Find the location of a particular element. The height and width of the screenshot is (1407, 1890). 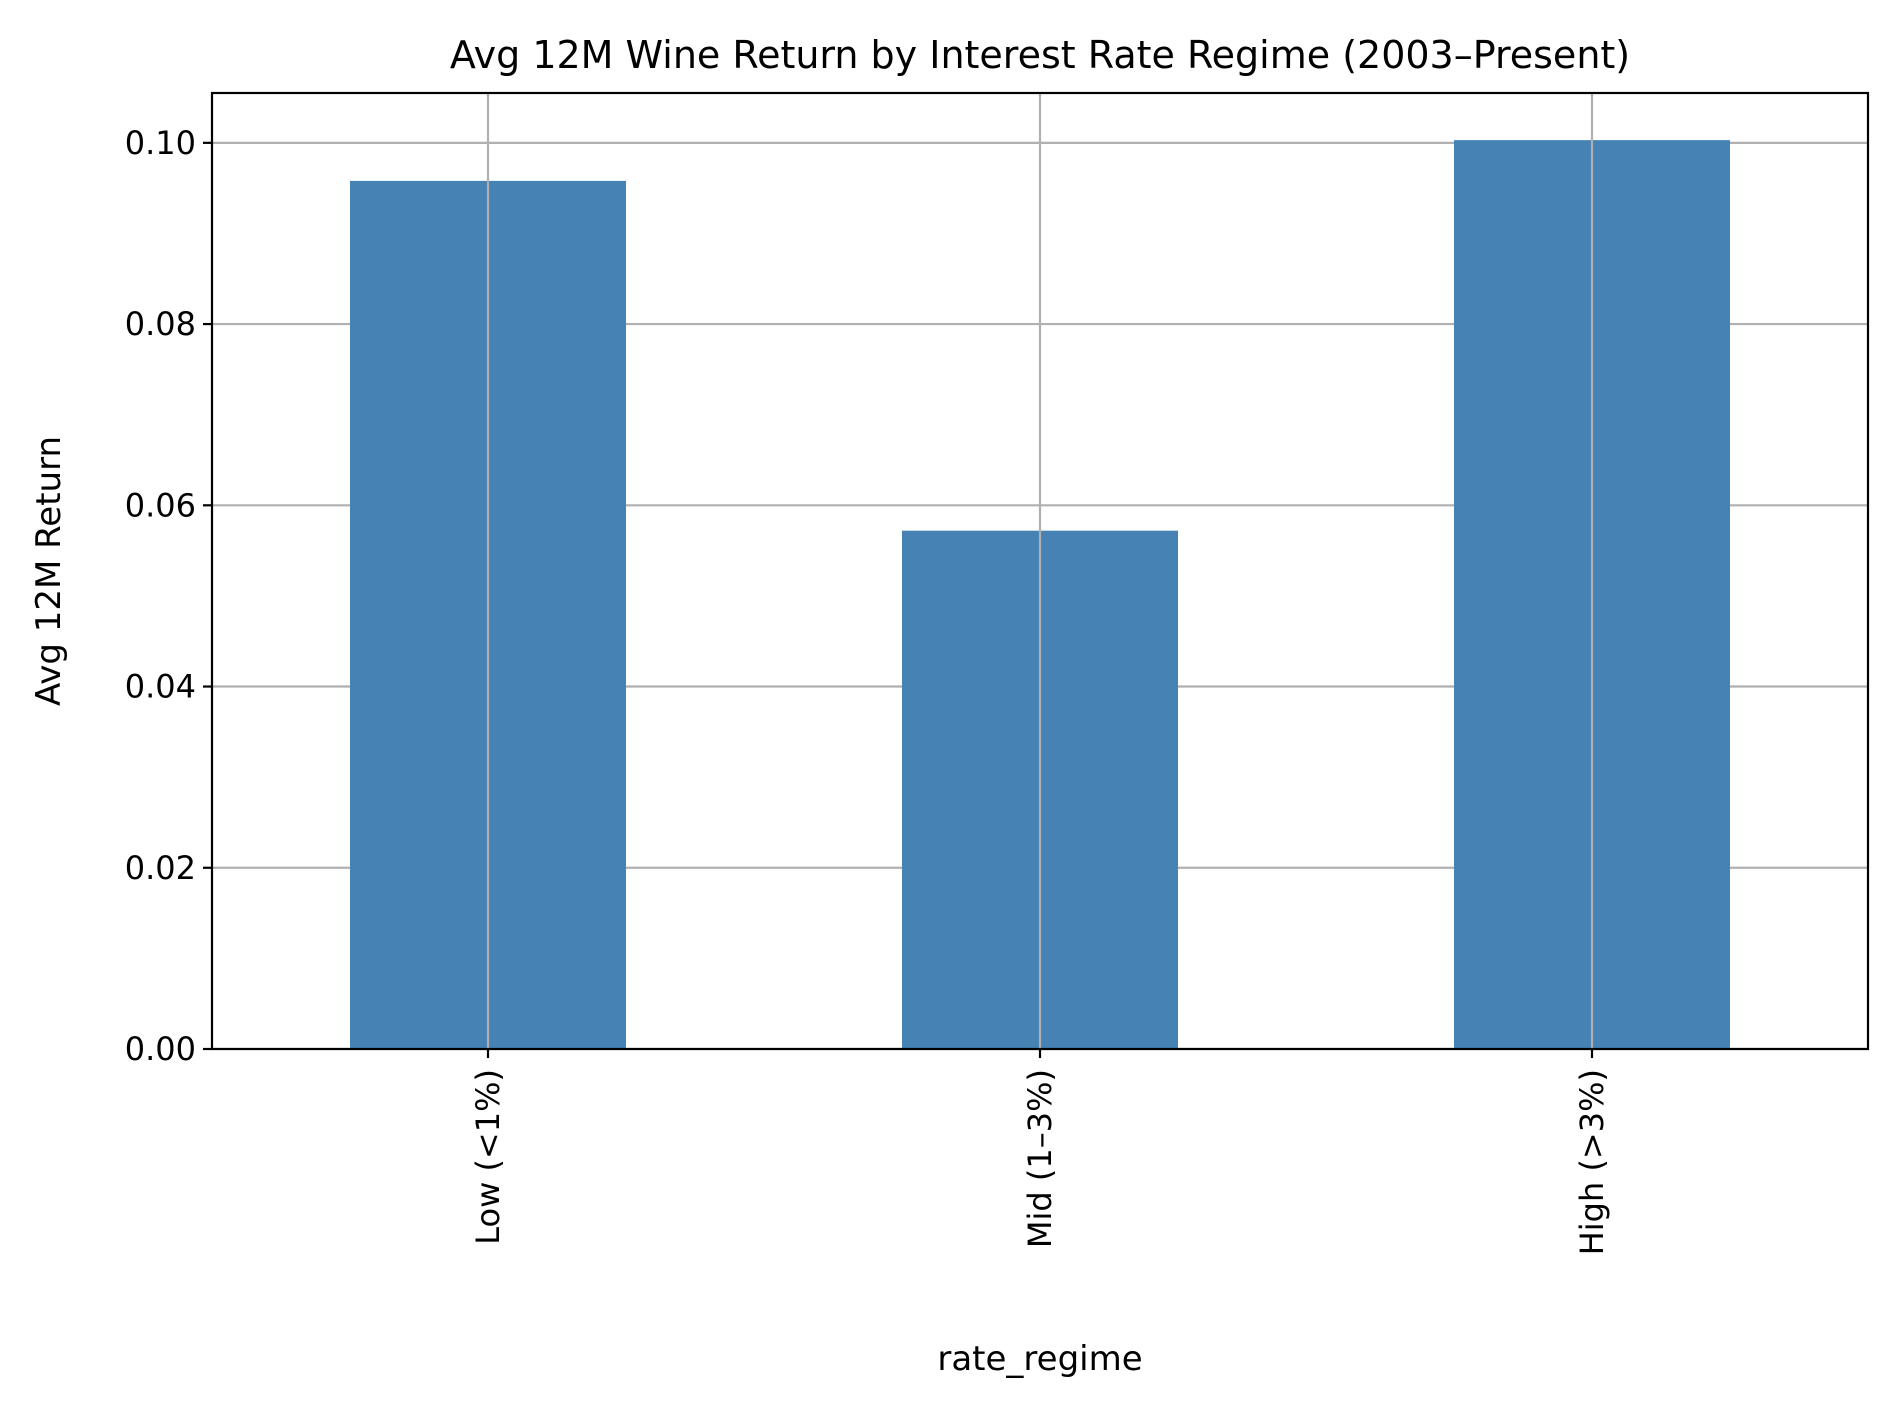

y-tick-label: 0.04 is located at coordinates (160, 687).